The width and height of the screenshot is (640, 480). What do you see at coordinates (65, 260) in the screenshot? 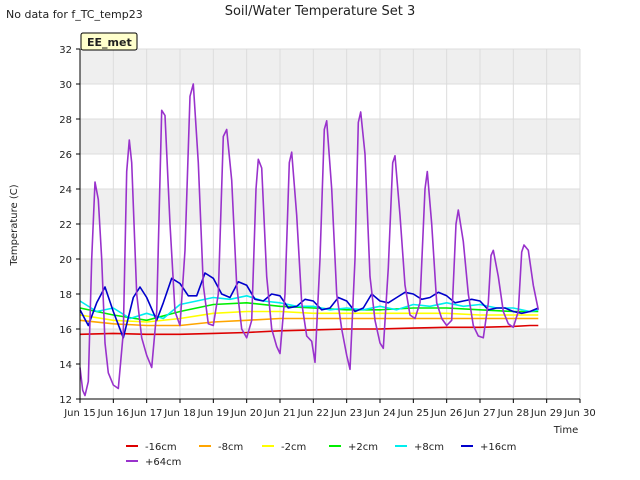
I see `y-tick-label: 20` at bounding box center [65, 260].